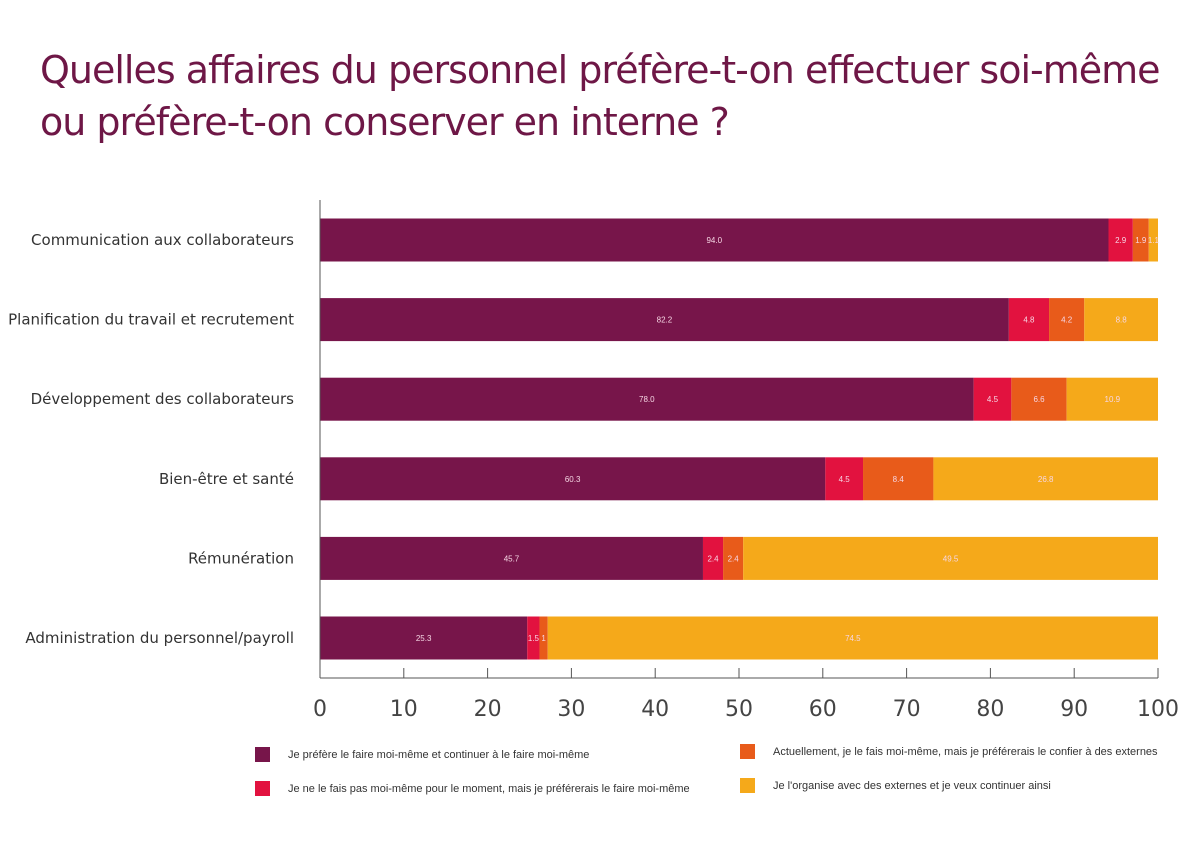  Describe the element at coordinates (1158, 709) in the screenshot. I see `x-tick-label: 100` at that location.